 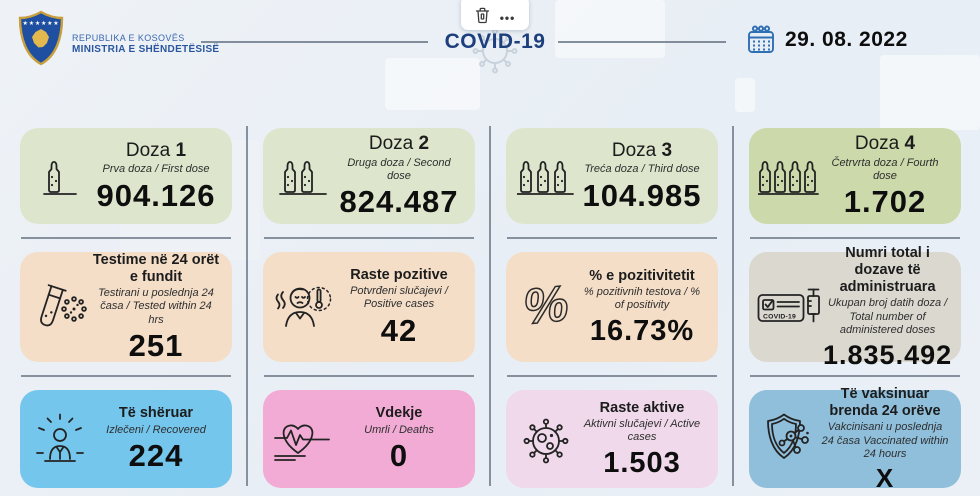 I want to click on card-value: 42, so click(x=399, y=330).